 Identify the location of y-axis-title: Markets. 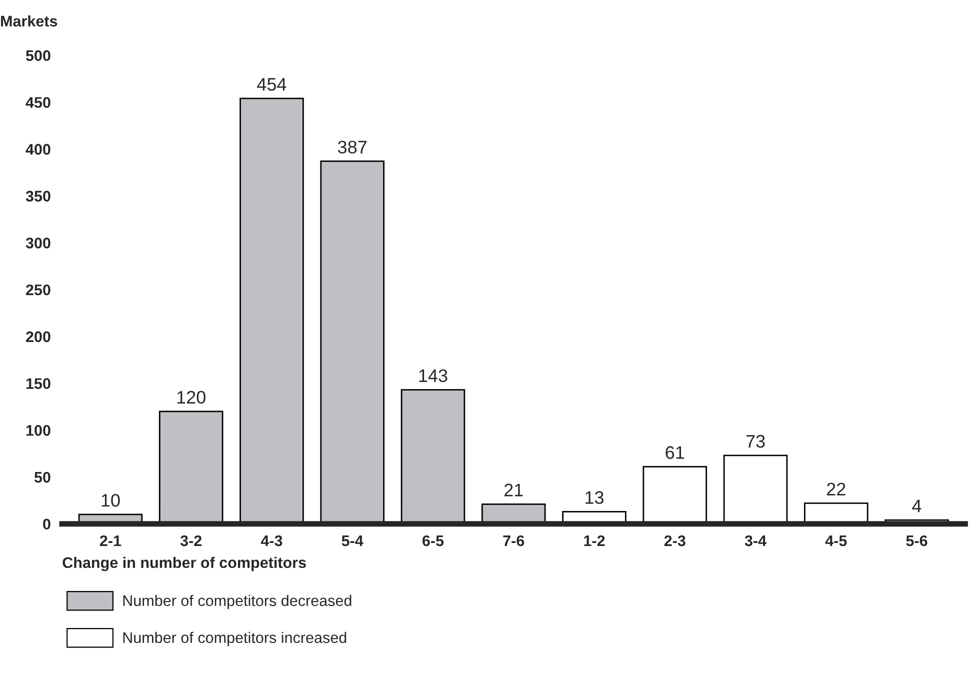
(29, 21).